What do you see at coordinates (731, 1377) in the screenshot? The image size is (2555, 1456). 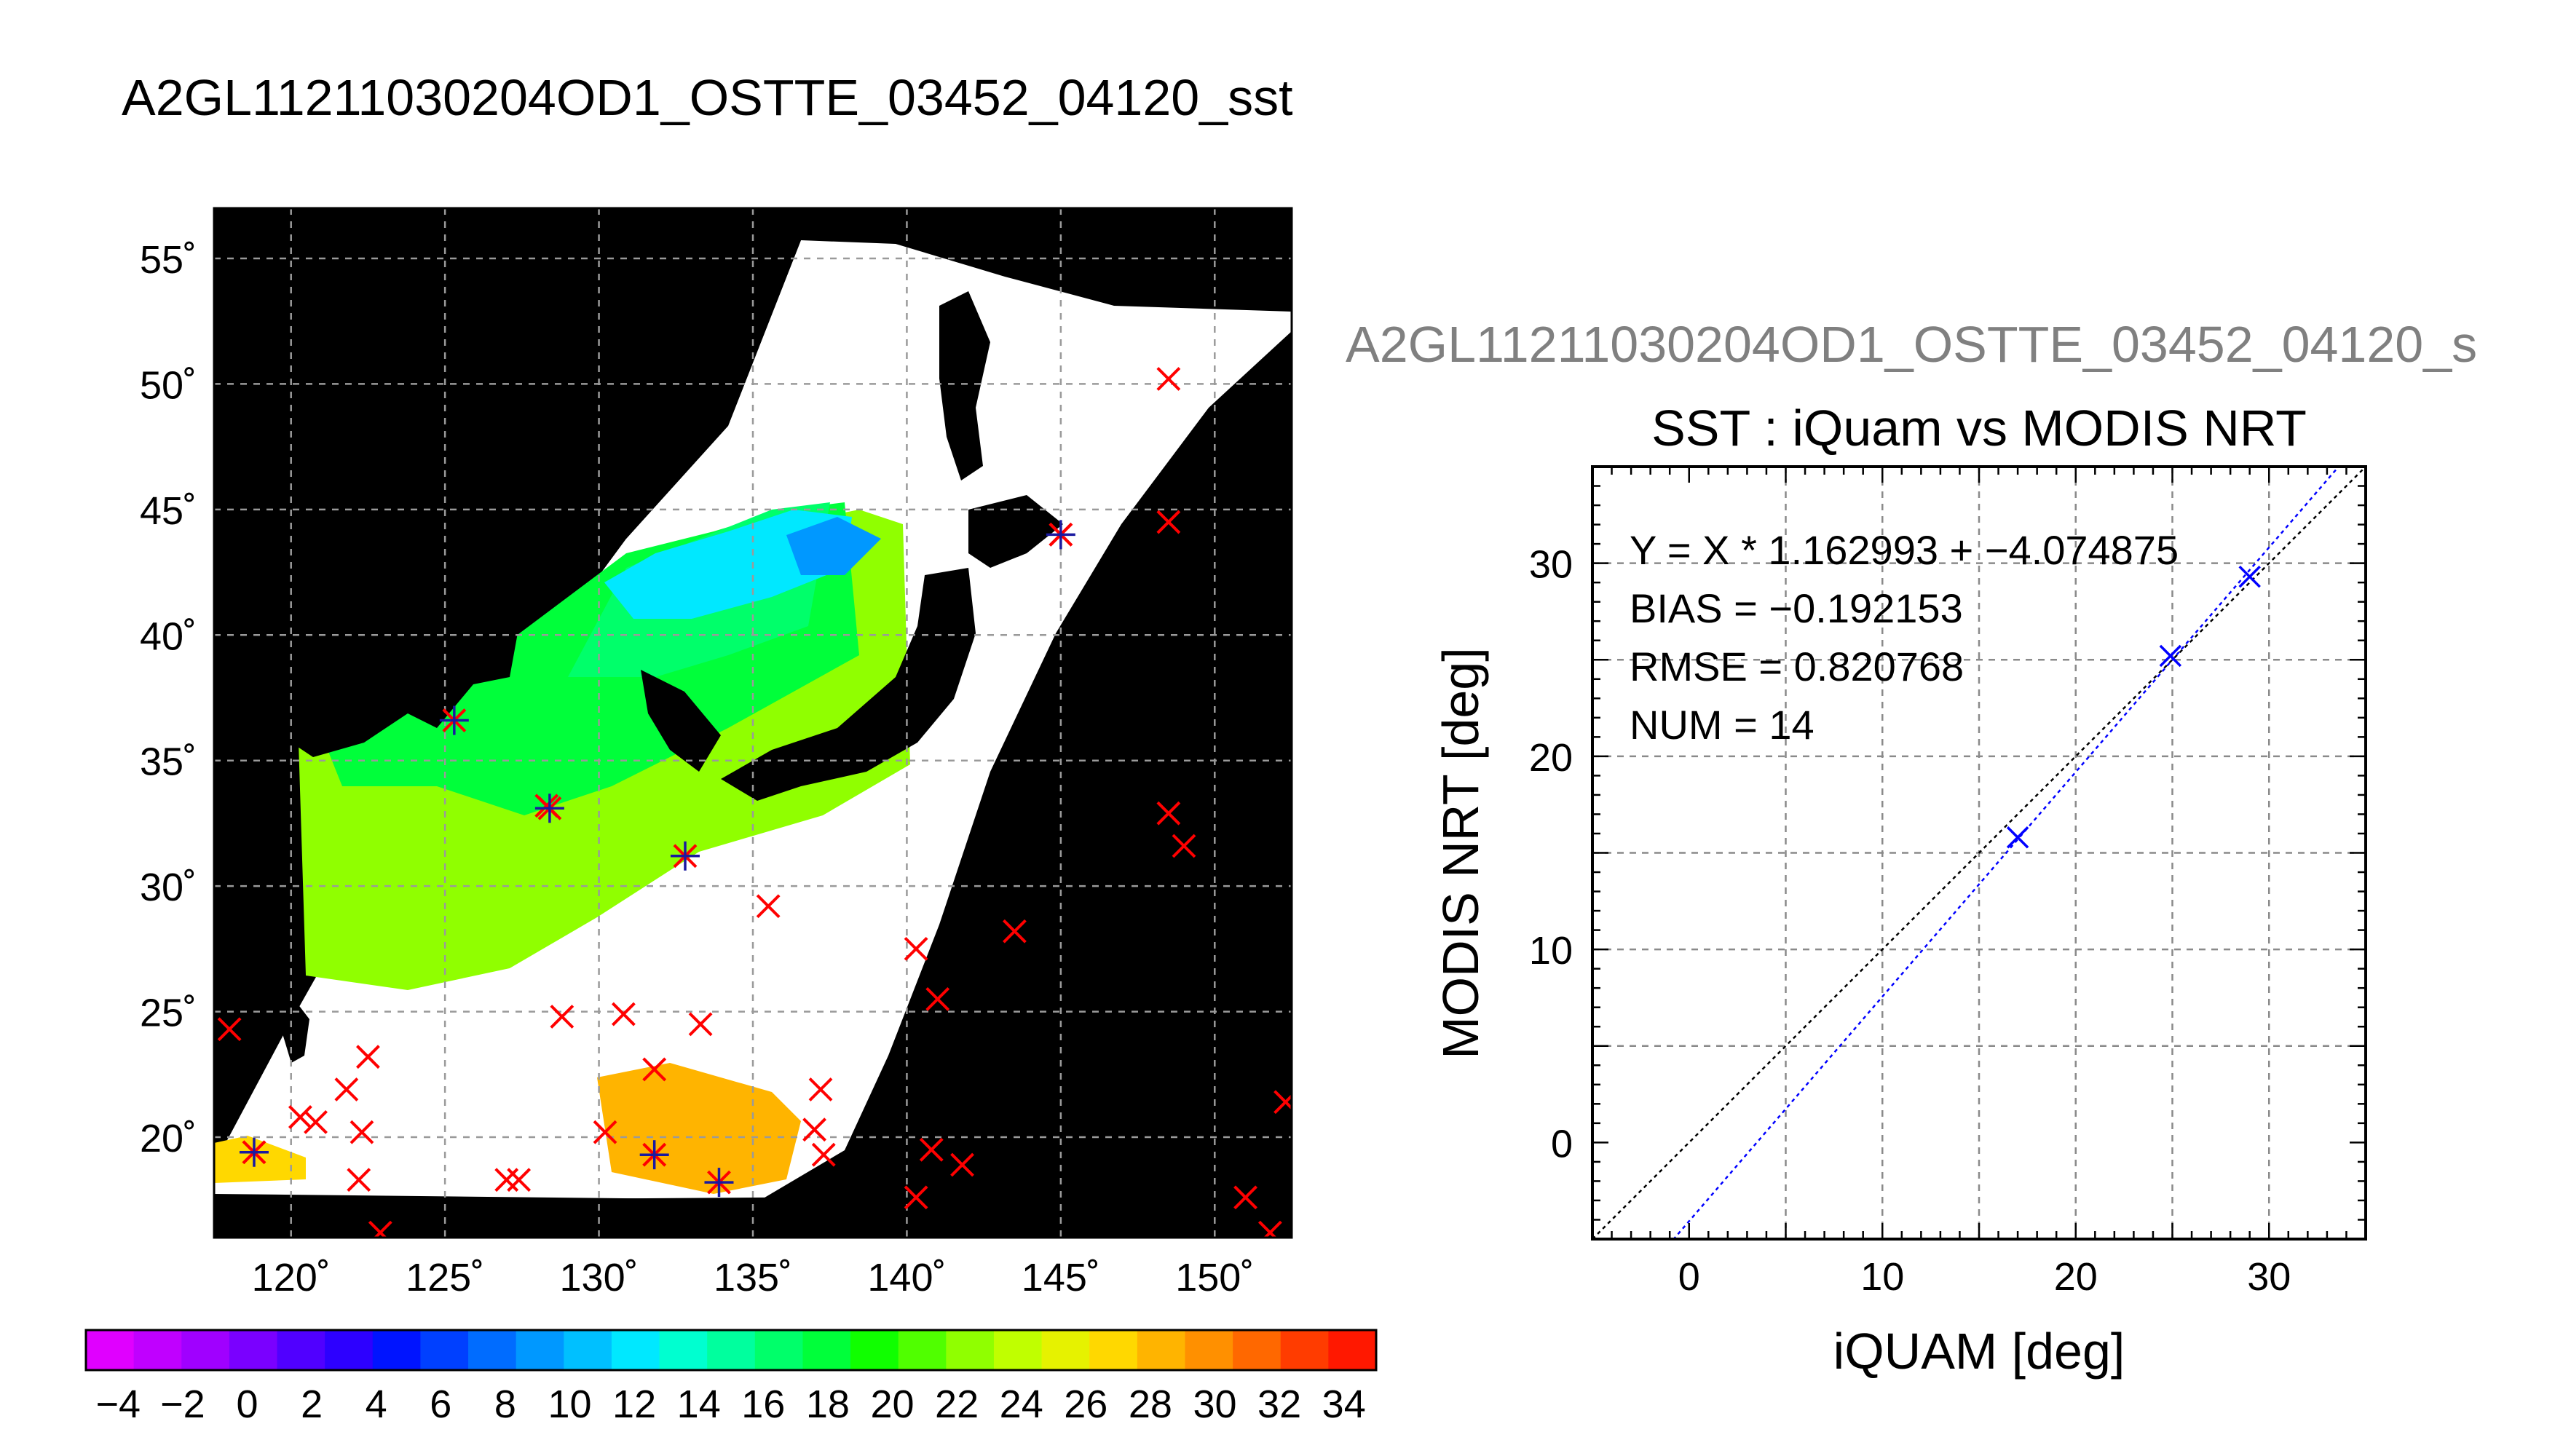 I see `colorbar: −4 −2 0 2 4 6 8 10 12 14 16 18 20 22 24 26 28 30 32 34` at bounding box center [731, 1377].